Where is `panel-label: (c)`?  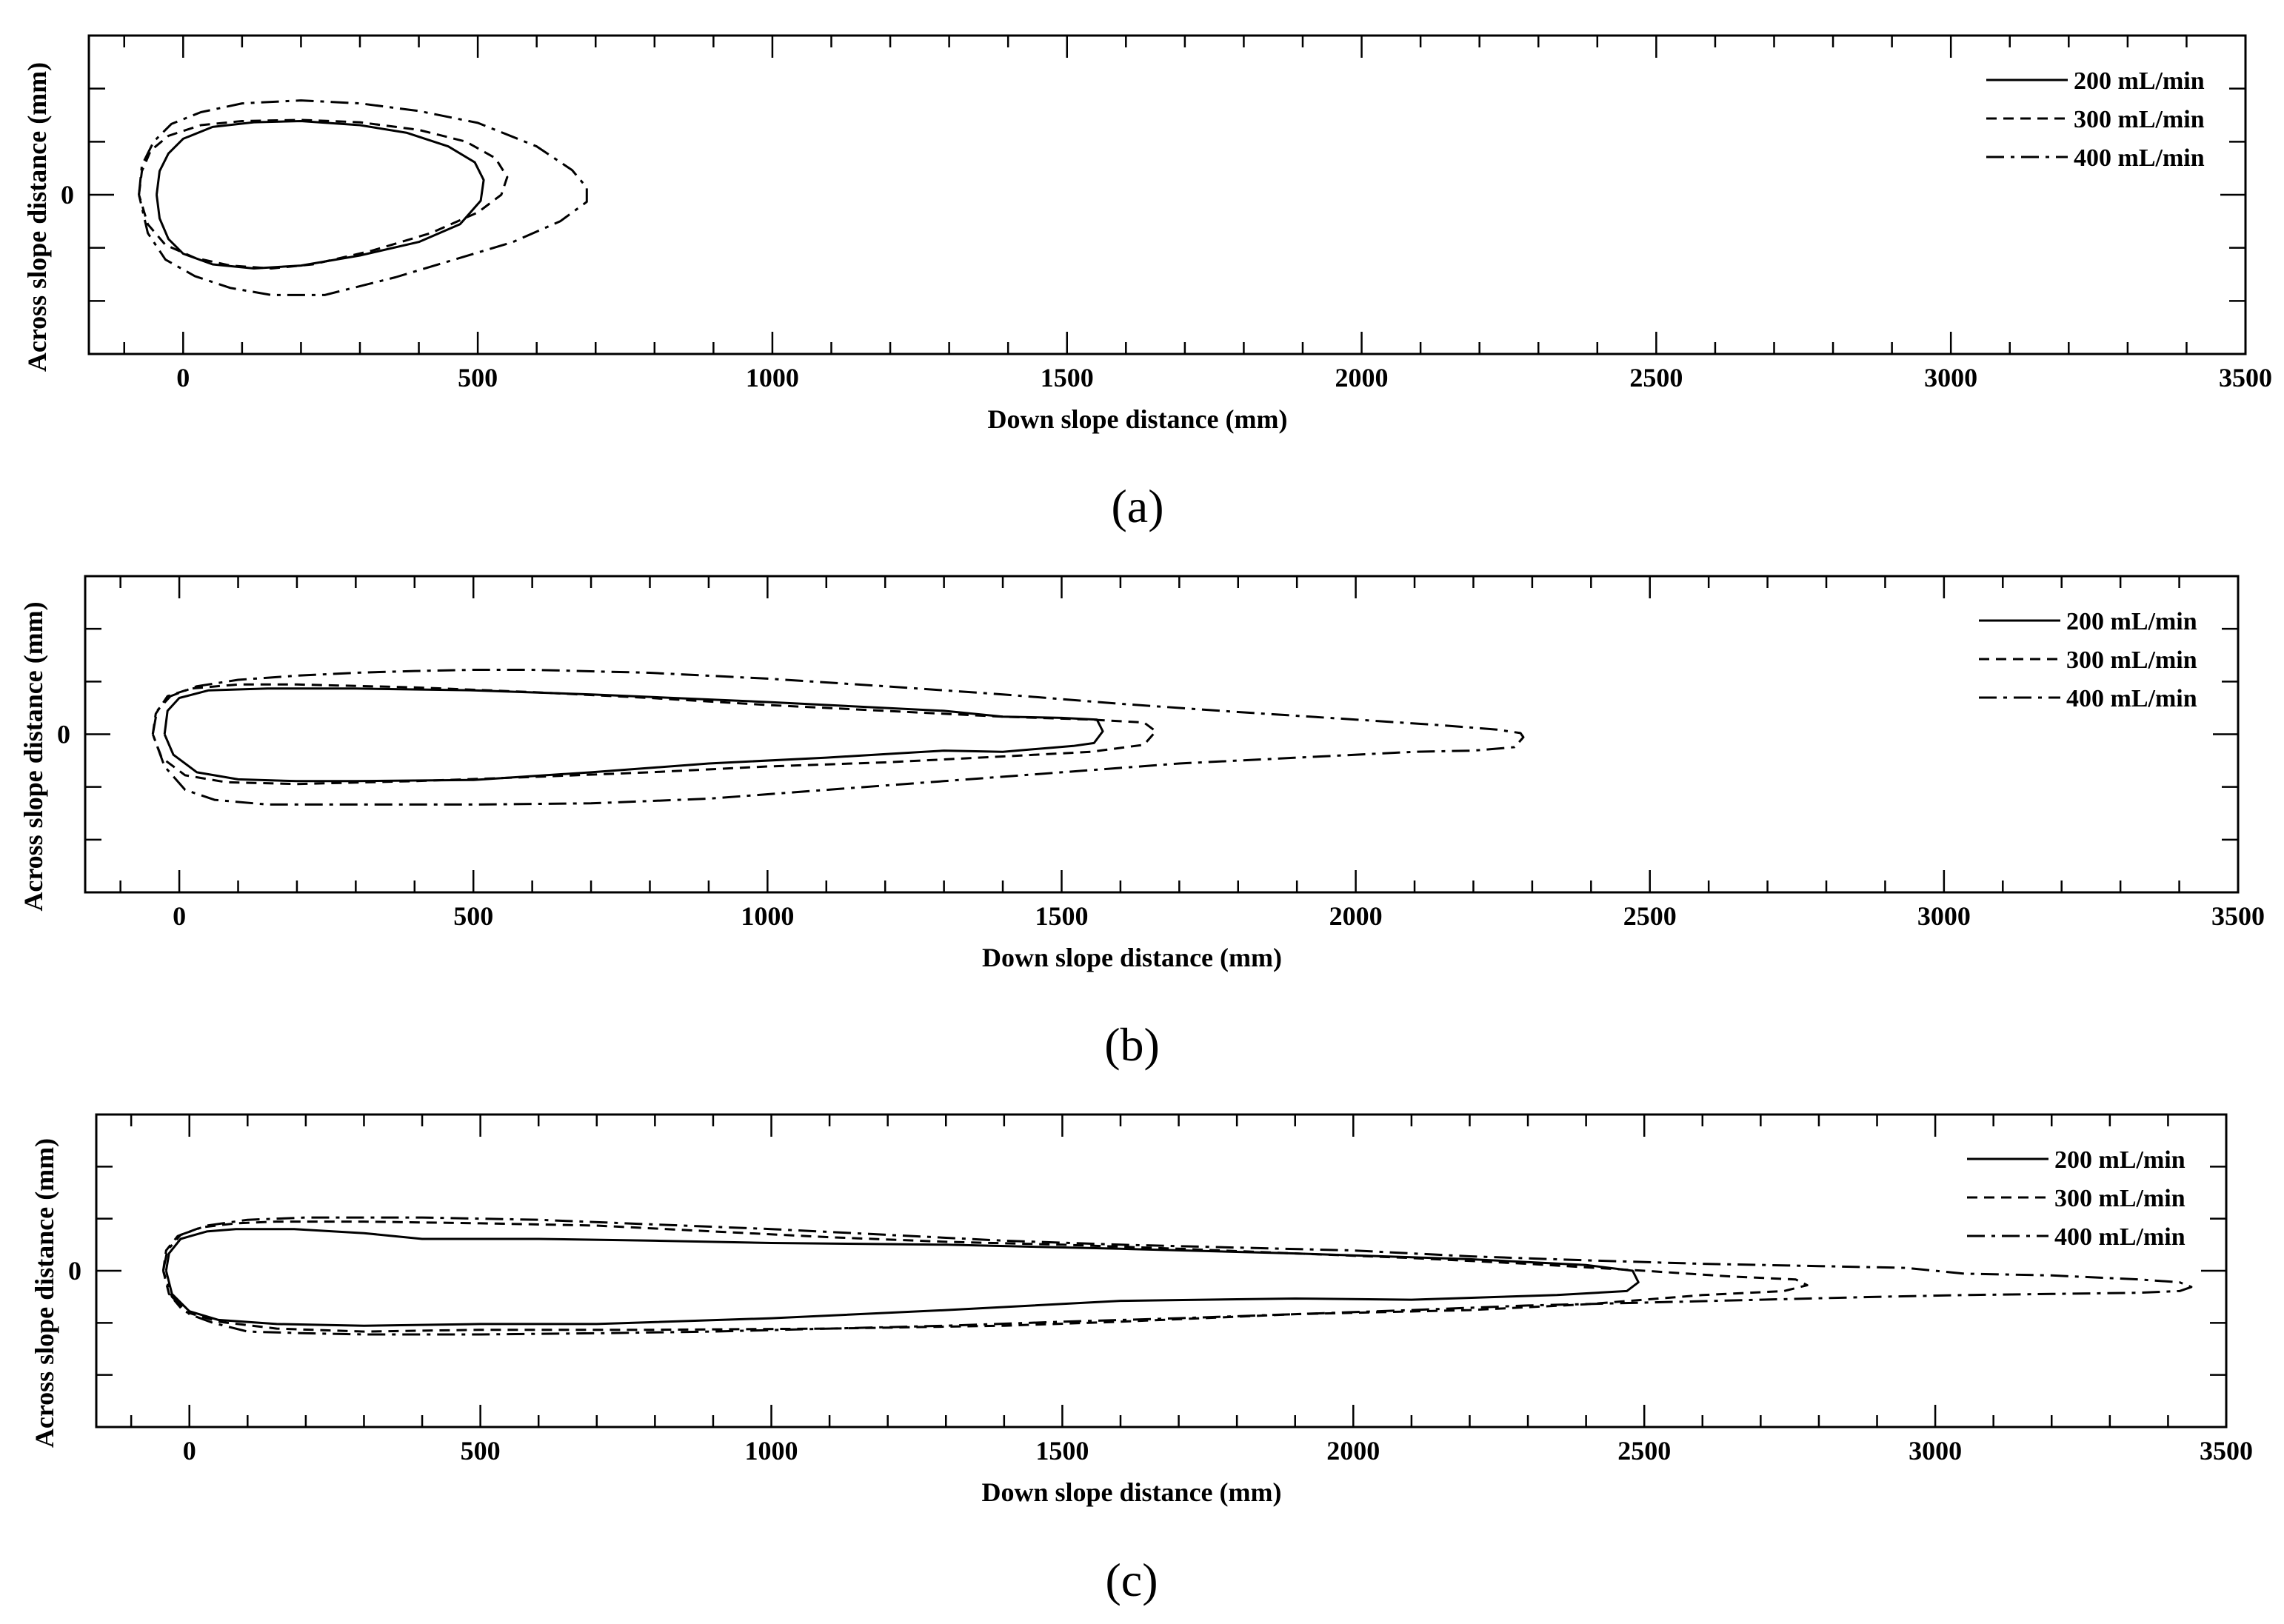
panel-label: (c) is located at coordinates (1131, 1580).